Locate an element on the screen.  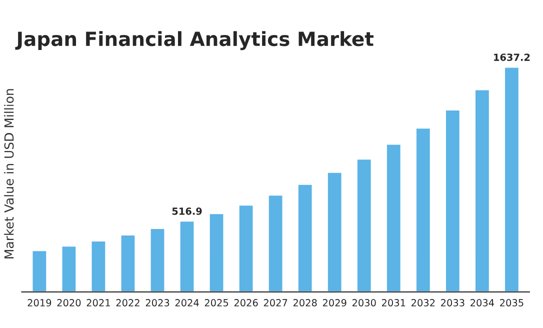
data-label: 1637.2 is located at coordinates (512, 57).